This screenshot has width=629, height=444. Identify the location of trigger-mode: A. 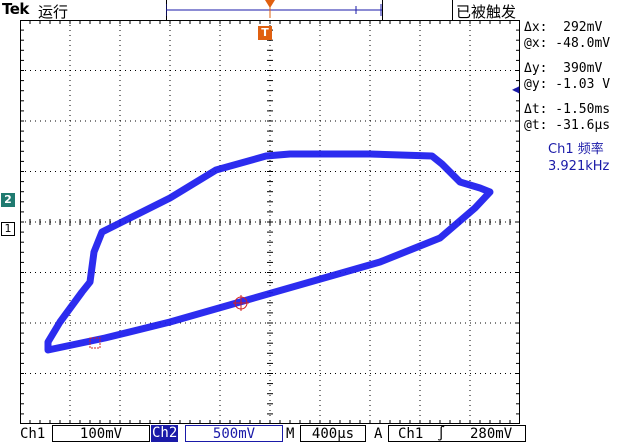
(378, 434).